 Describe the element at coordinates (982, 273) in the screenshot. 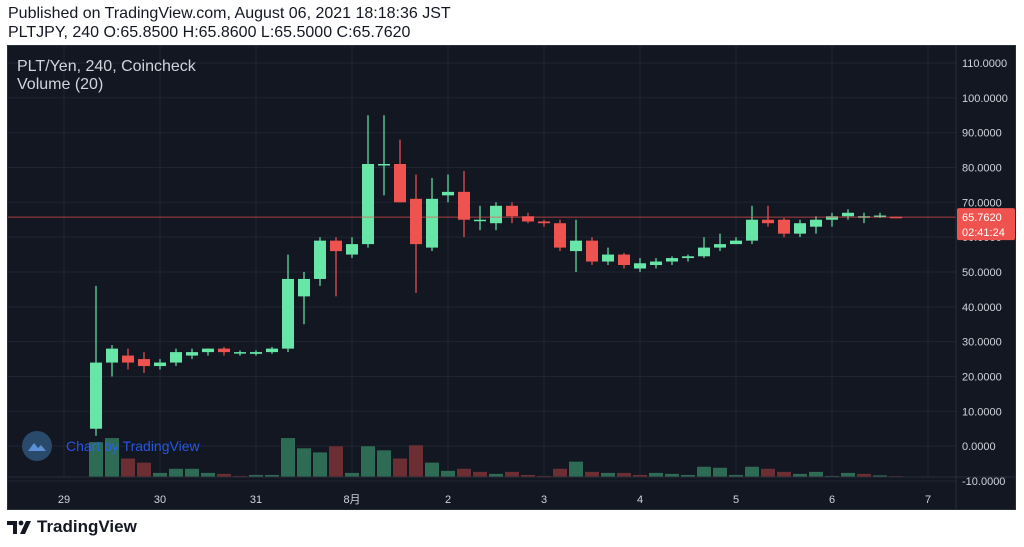

I see `y-tick-label: 50.0000` at that location.